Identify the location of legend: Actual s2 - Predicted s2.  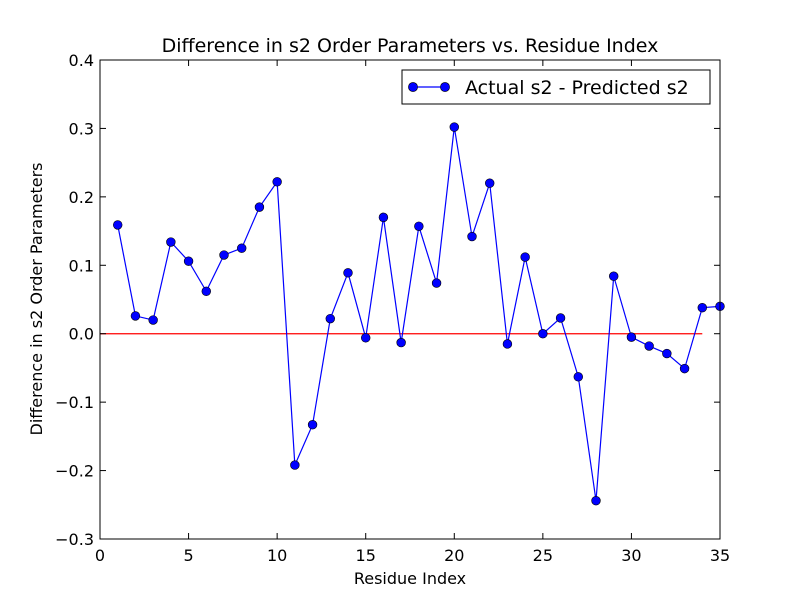
(556, 87).